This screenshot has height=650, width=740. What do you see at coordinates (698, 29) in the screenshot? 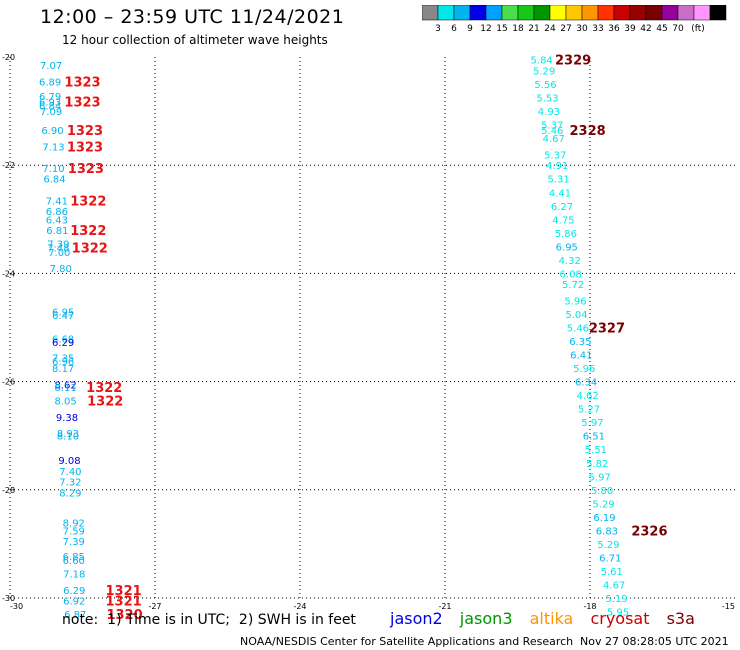
I see `colorbar-label: (ft)` at bounding box center [698, 29].